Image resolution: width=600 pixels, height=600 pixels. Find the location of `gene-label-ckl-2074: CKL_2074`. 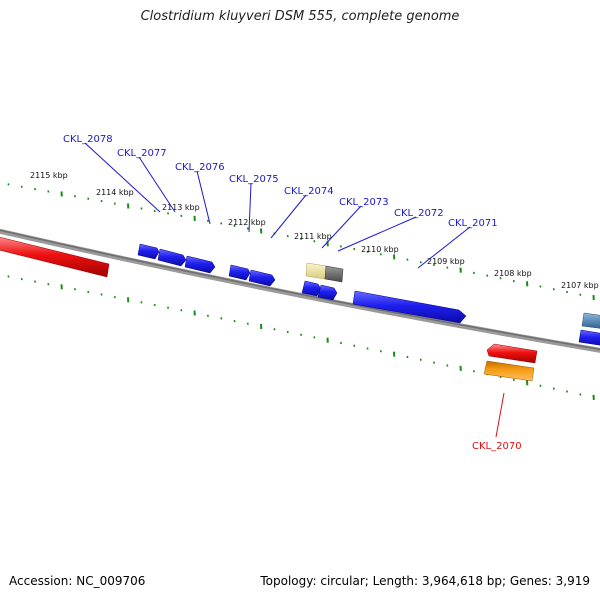

gene-label-ckl-2074: CKL_2074 is located at coordinates (309, 191).